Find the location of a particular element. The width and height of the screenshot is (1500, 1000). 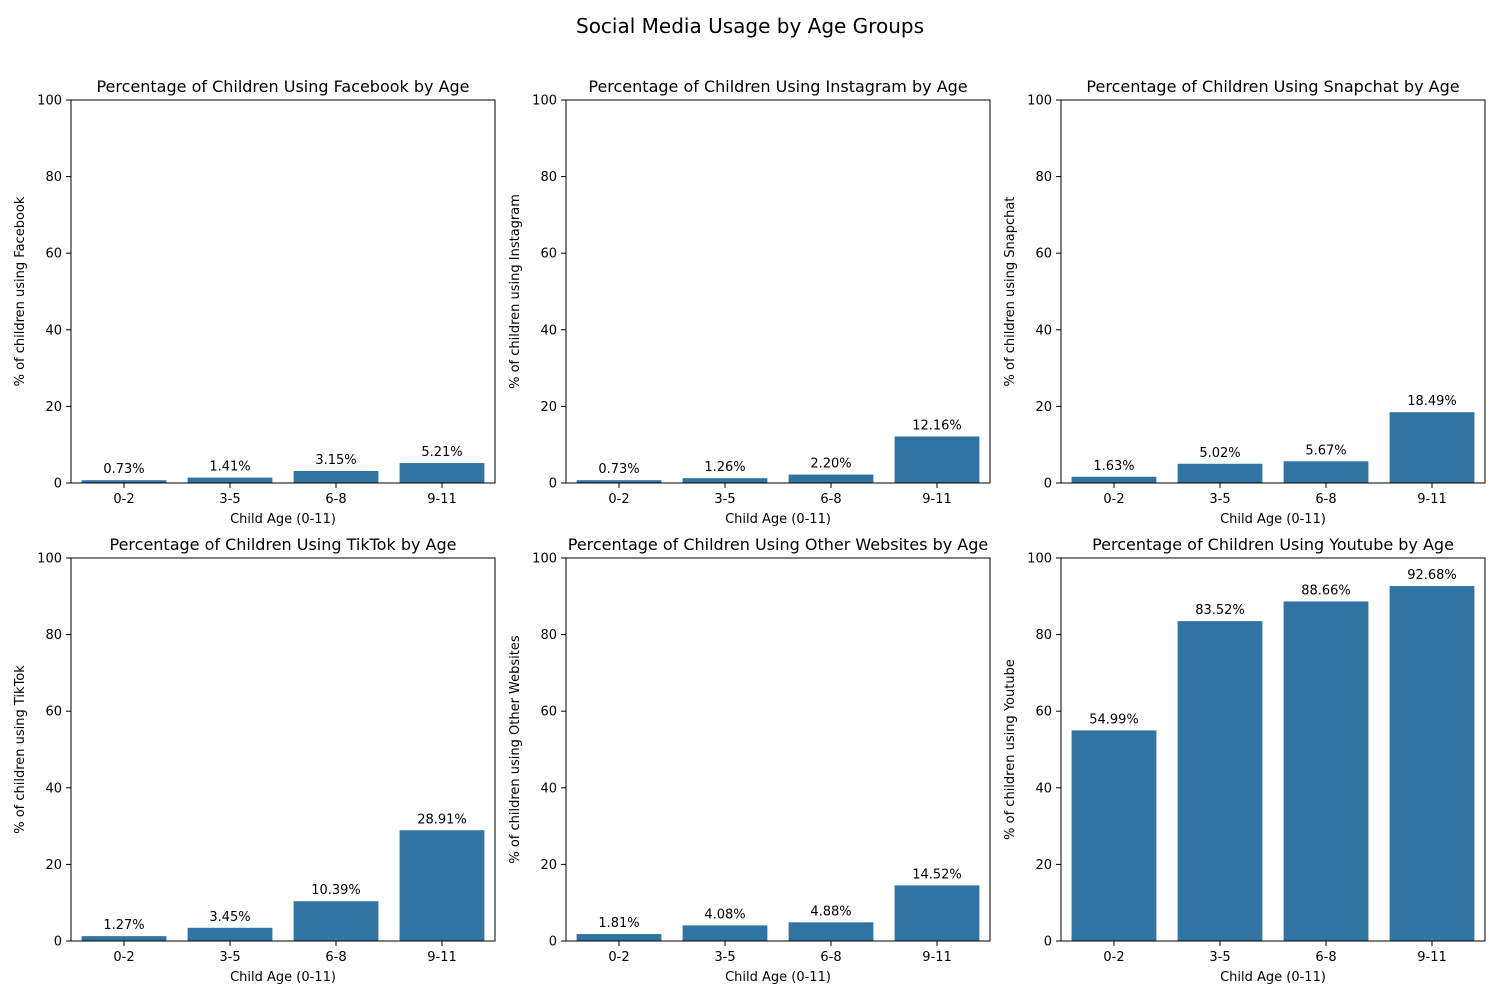

data-label: 83.52% is located at coordinates (1220, 610).